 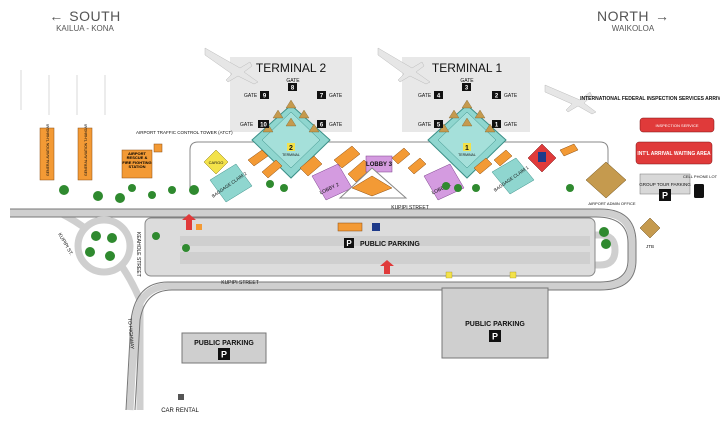 What do you see at coordinates (495, 337) in the screenshot?
I see `public-parking-right-icon: P` at bounding box center [495, 337].